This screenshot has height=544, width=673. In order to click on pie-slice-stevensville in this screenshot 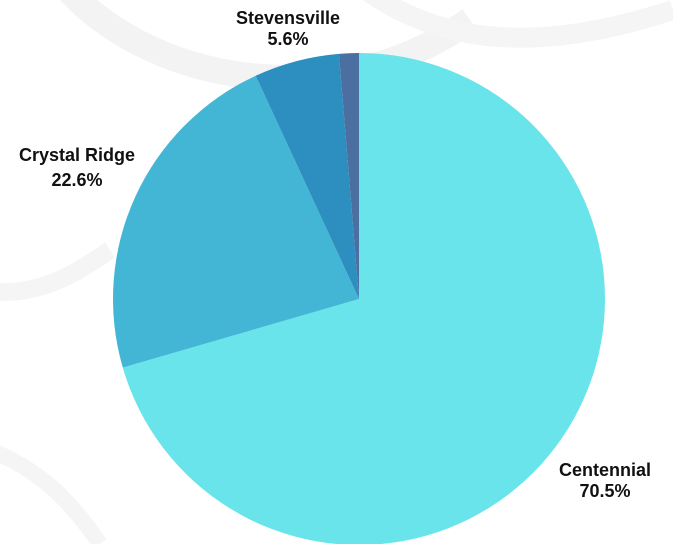, I will do `click(307, 176)`.